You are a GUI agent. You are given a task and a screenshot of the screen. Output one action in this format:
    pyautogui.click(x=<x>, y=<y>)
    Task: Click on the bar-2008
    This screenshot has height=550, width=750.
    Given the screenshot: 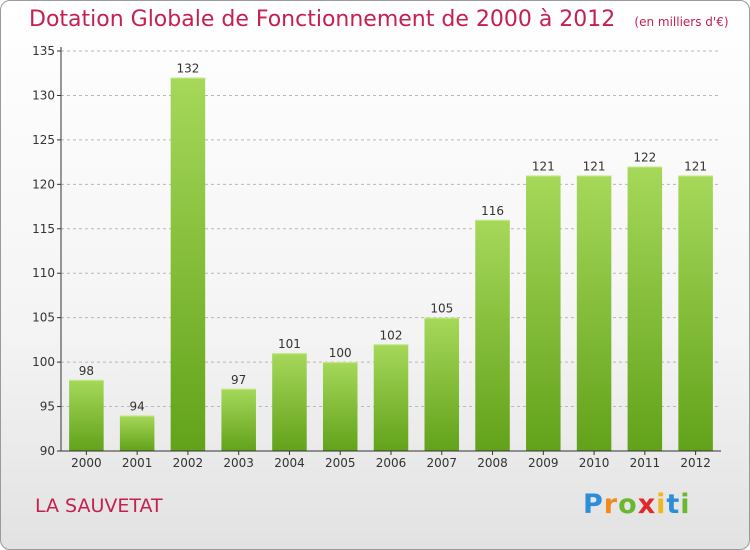 What is the action you would take?
    pyautogui.click(x=492, y=335)
    